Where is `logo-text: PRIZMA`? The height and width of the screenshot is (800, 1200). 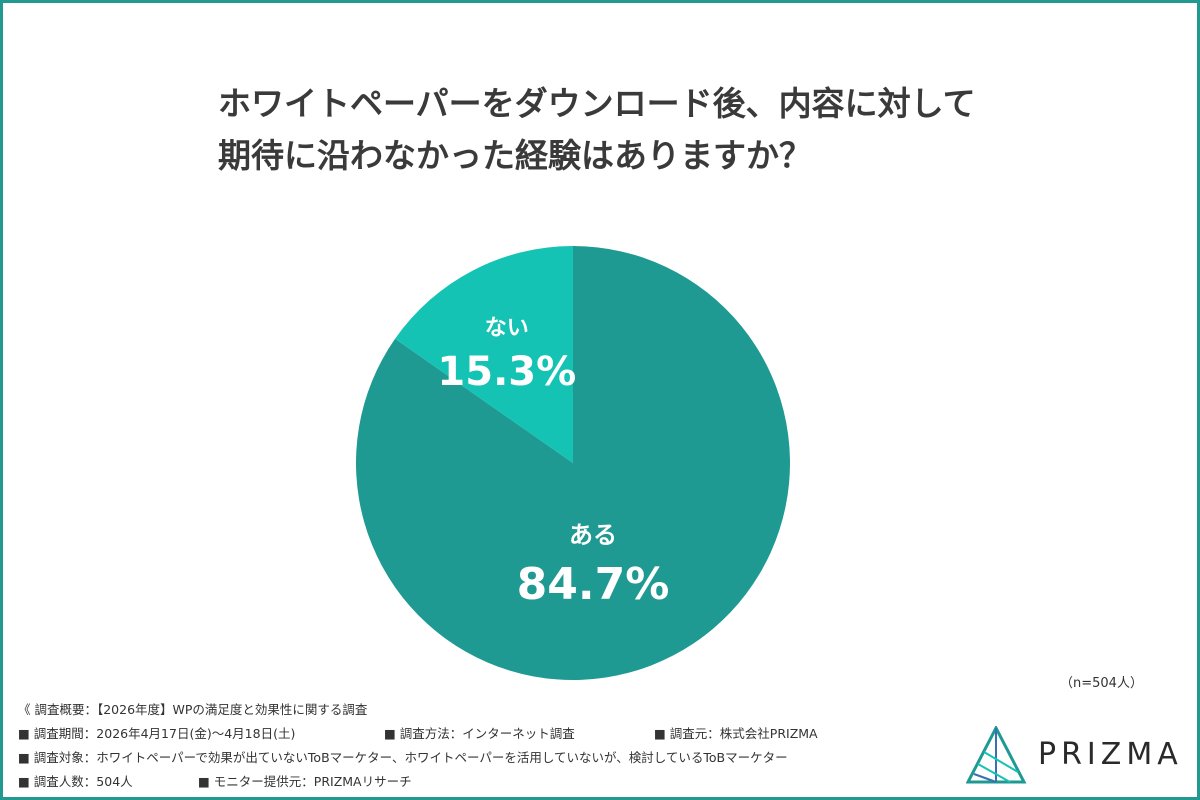 logo-text: PRIZMA is located at coordinates (1110, 754).